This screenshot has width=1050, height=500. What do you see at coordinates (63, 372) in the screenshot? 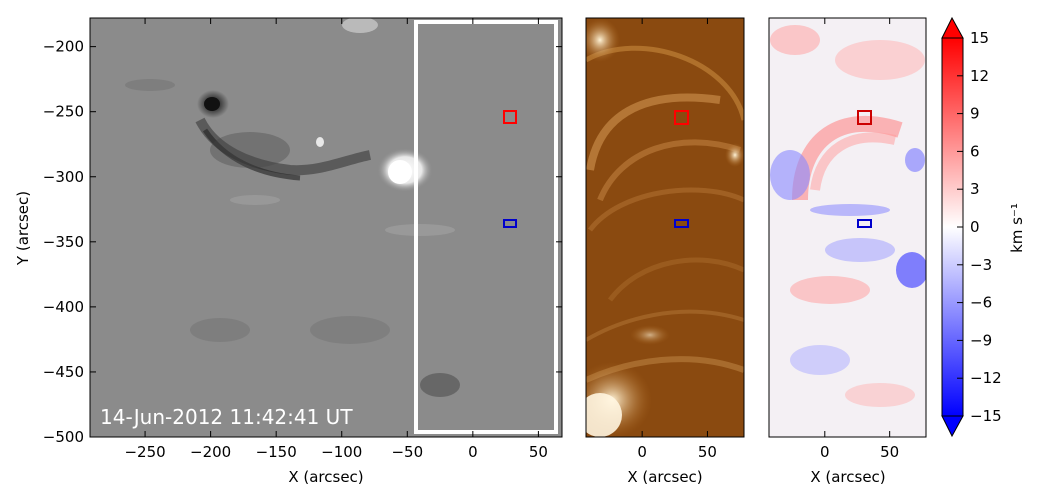
I see `y-tick-label: −450` at bounding box center [63, 372].